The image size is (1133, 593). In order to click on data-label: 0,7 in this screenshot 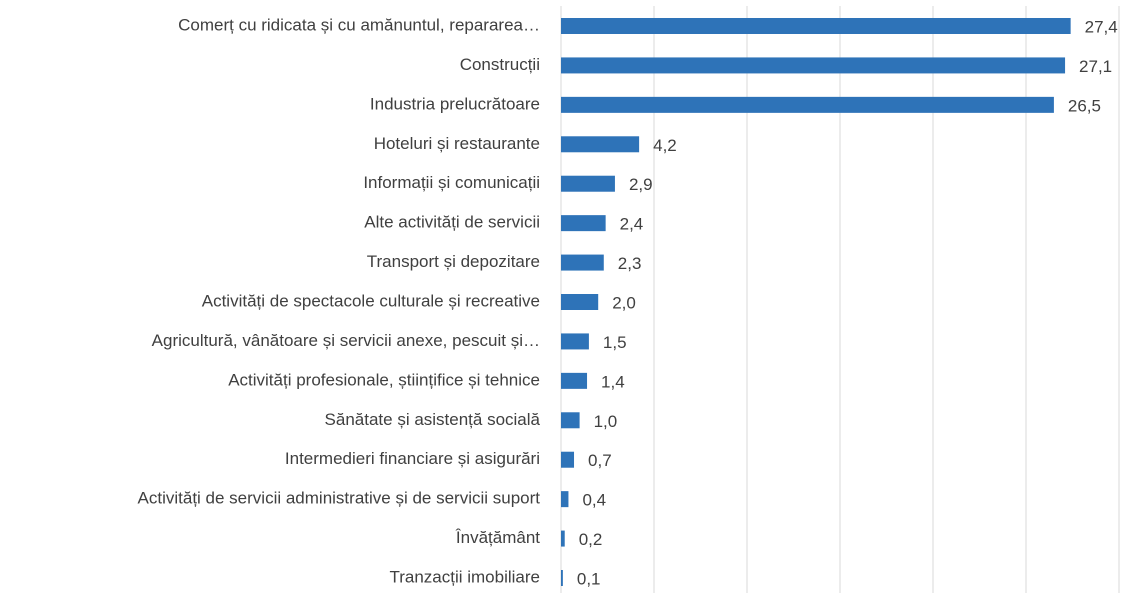, I will do `click(600, 460)`.